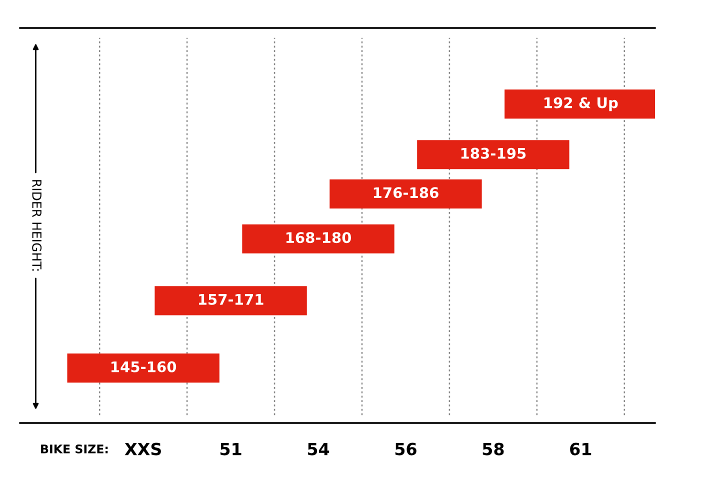  Describe the element at coordinates (144, 366) in the screenshot. I see `data-label: 145-160` at that location.